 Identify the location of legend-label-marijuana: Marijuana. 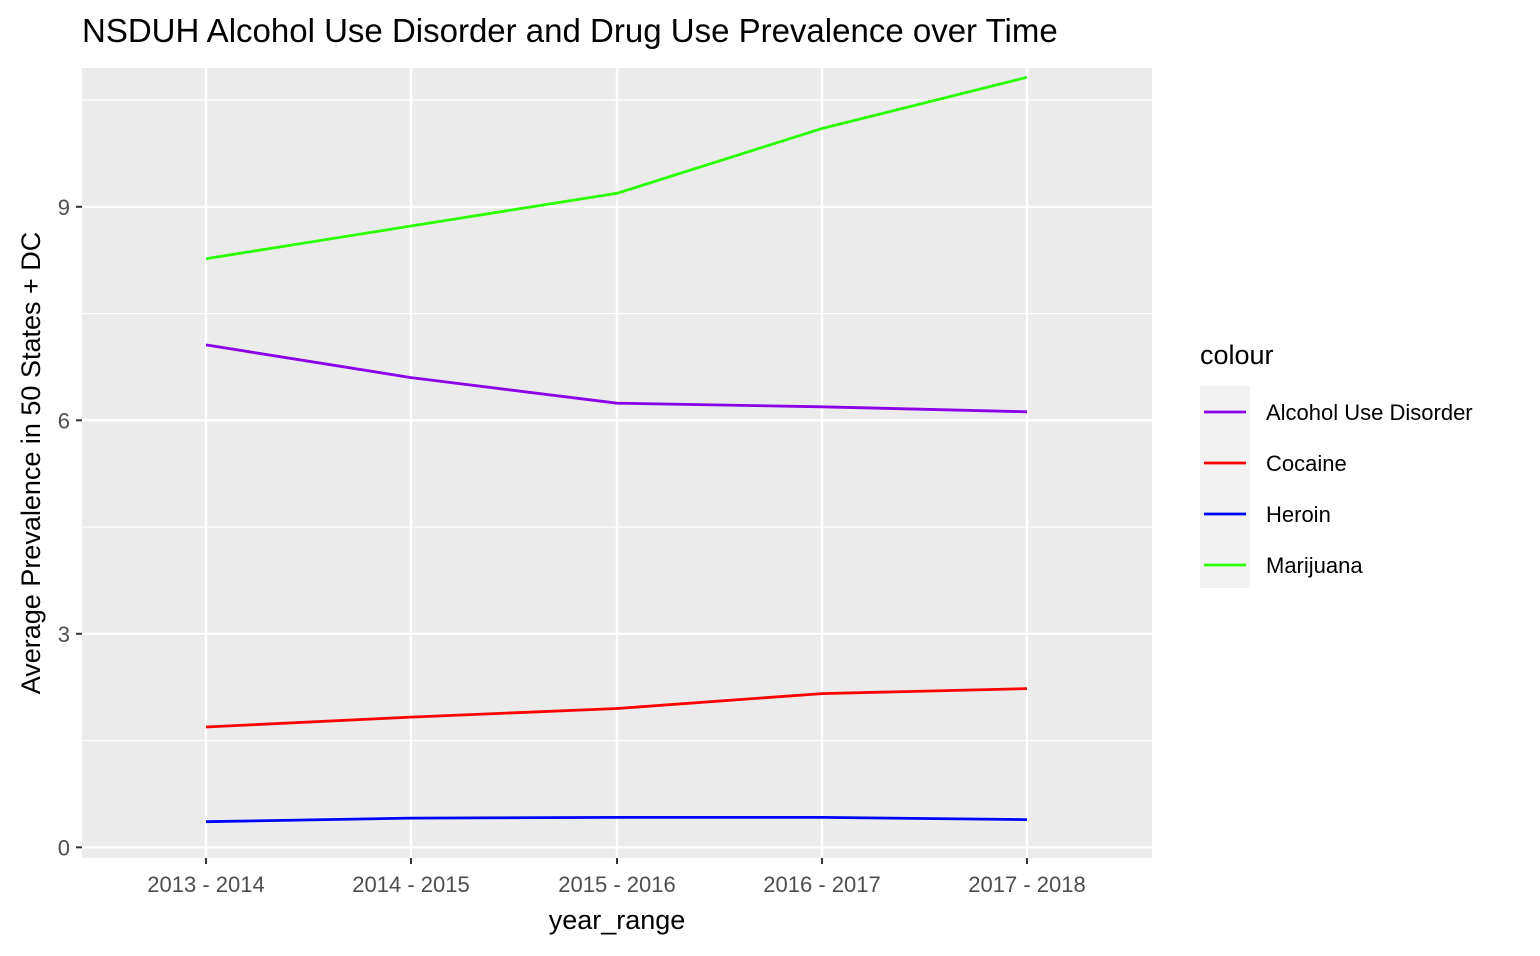
(1314, 565).